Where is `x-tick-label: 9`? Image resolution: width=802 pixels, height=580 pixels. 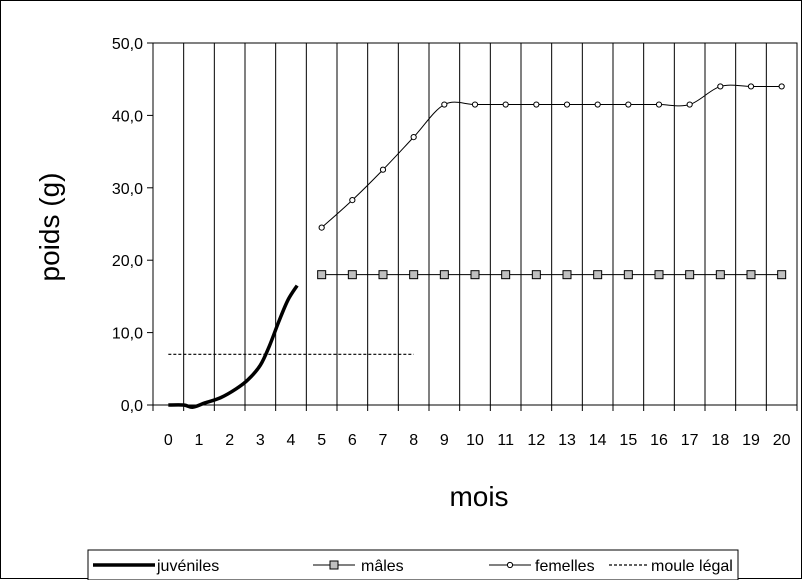
x-tick-label: 9 is located at coordinates (444, 440).